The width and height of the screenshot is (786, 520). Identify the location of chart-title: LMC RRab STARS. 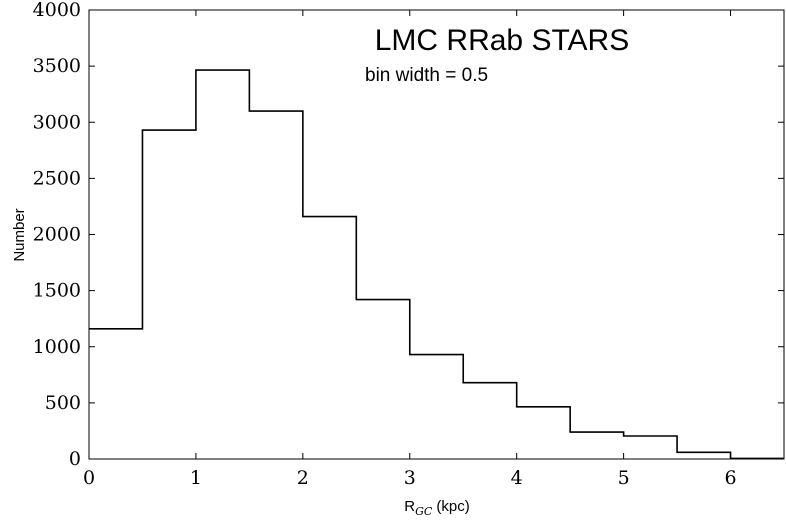
(502, 40).